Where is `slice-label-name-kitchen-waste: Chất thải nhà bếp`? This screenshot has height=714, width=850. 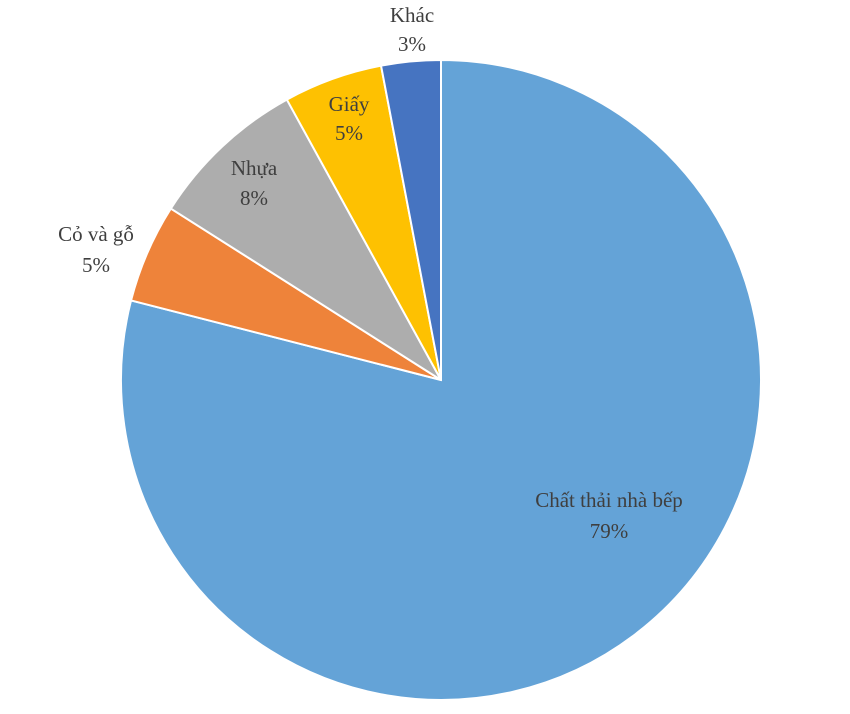
slice-label-name-kitchen-waste: Chất thải nhà bếp is located at coordinates (609, 500).